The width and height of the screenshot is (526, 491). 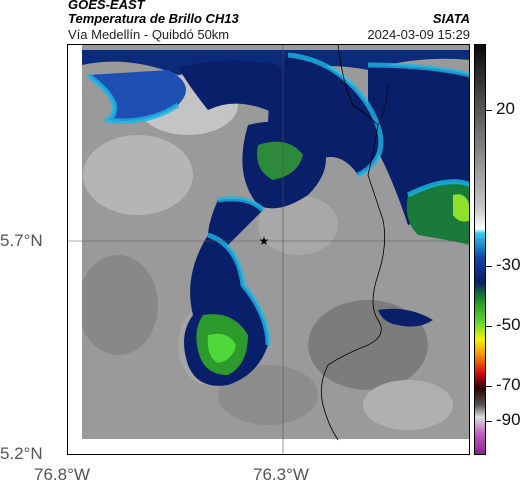 I want to click on xtick-76.3W: 76.3°W, so click(x=281, y=474).